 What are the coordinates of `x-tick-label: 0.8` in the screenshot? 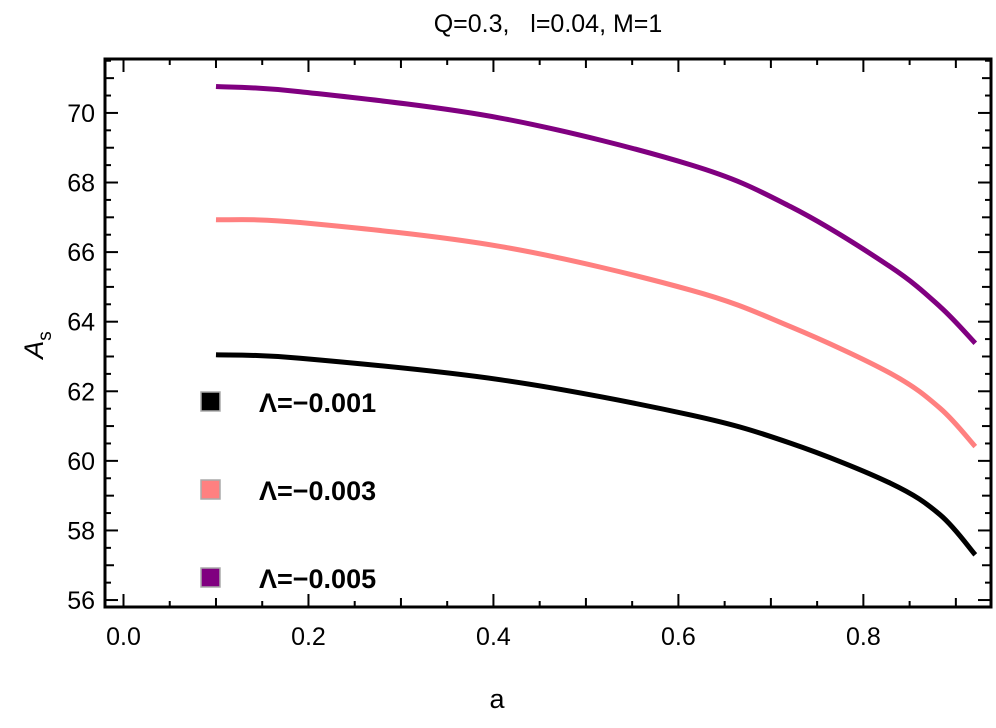 It's located at (863, 637).